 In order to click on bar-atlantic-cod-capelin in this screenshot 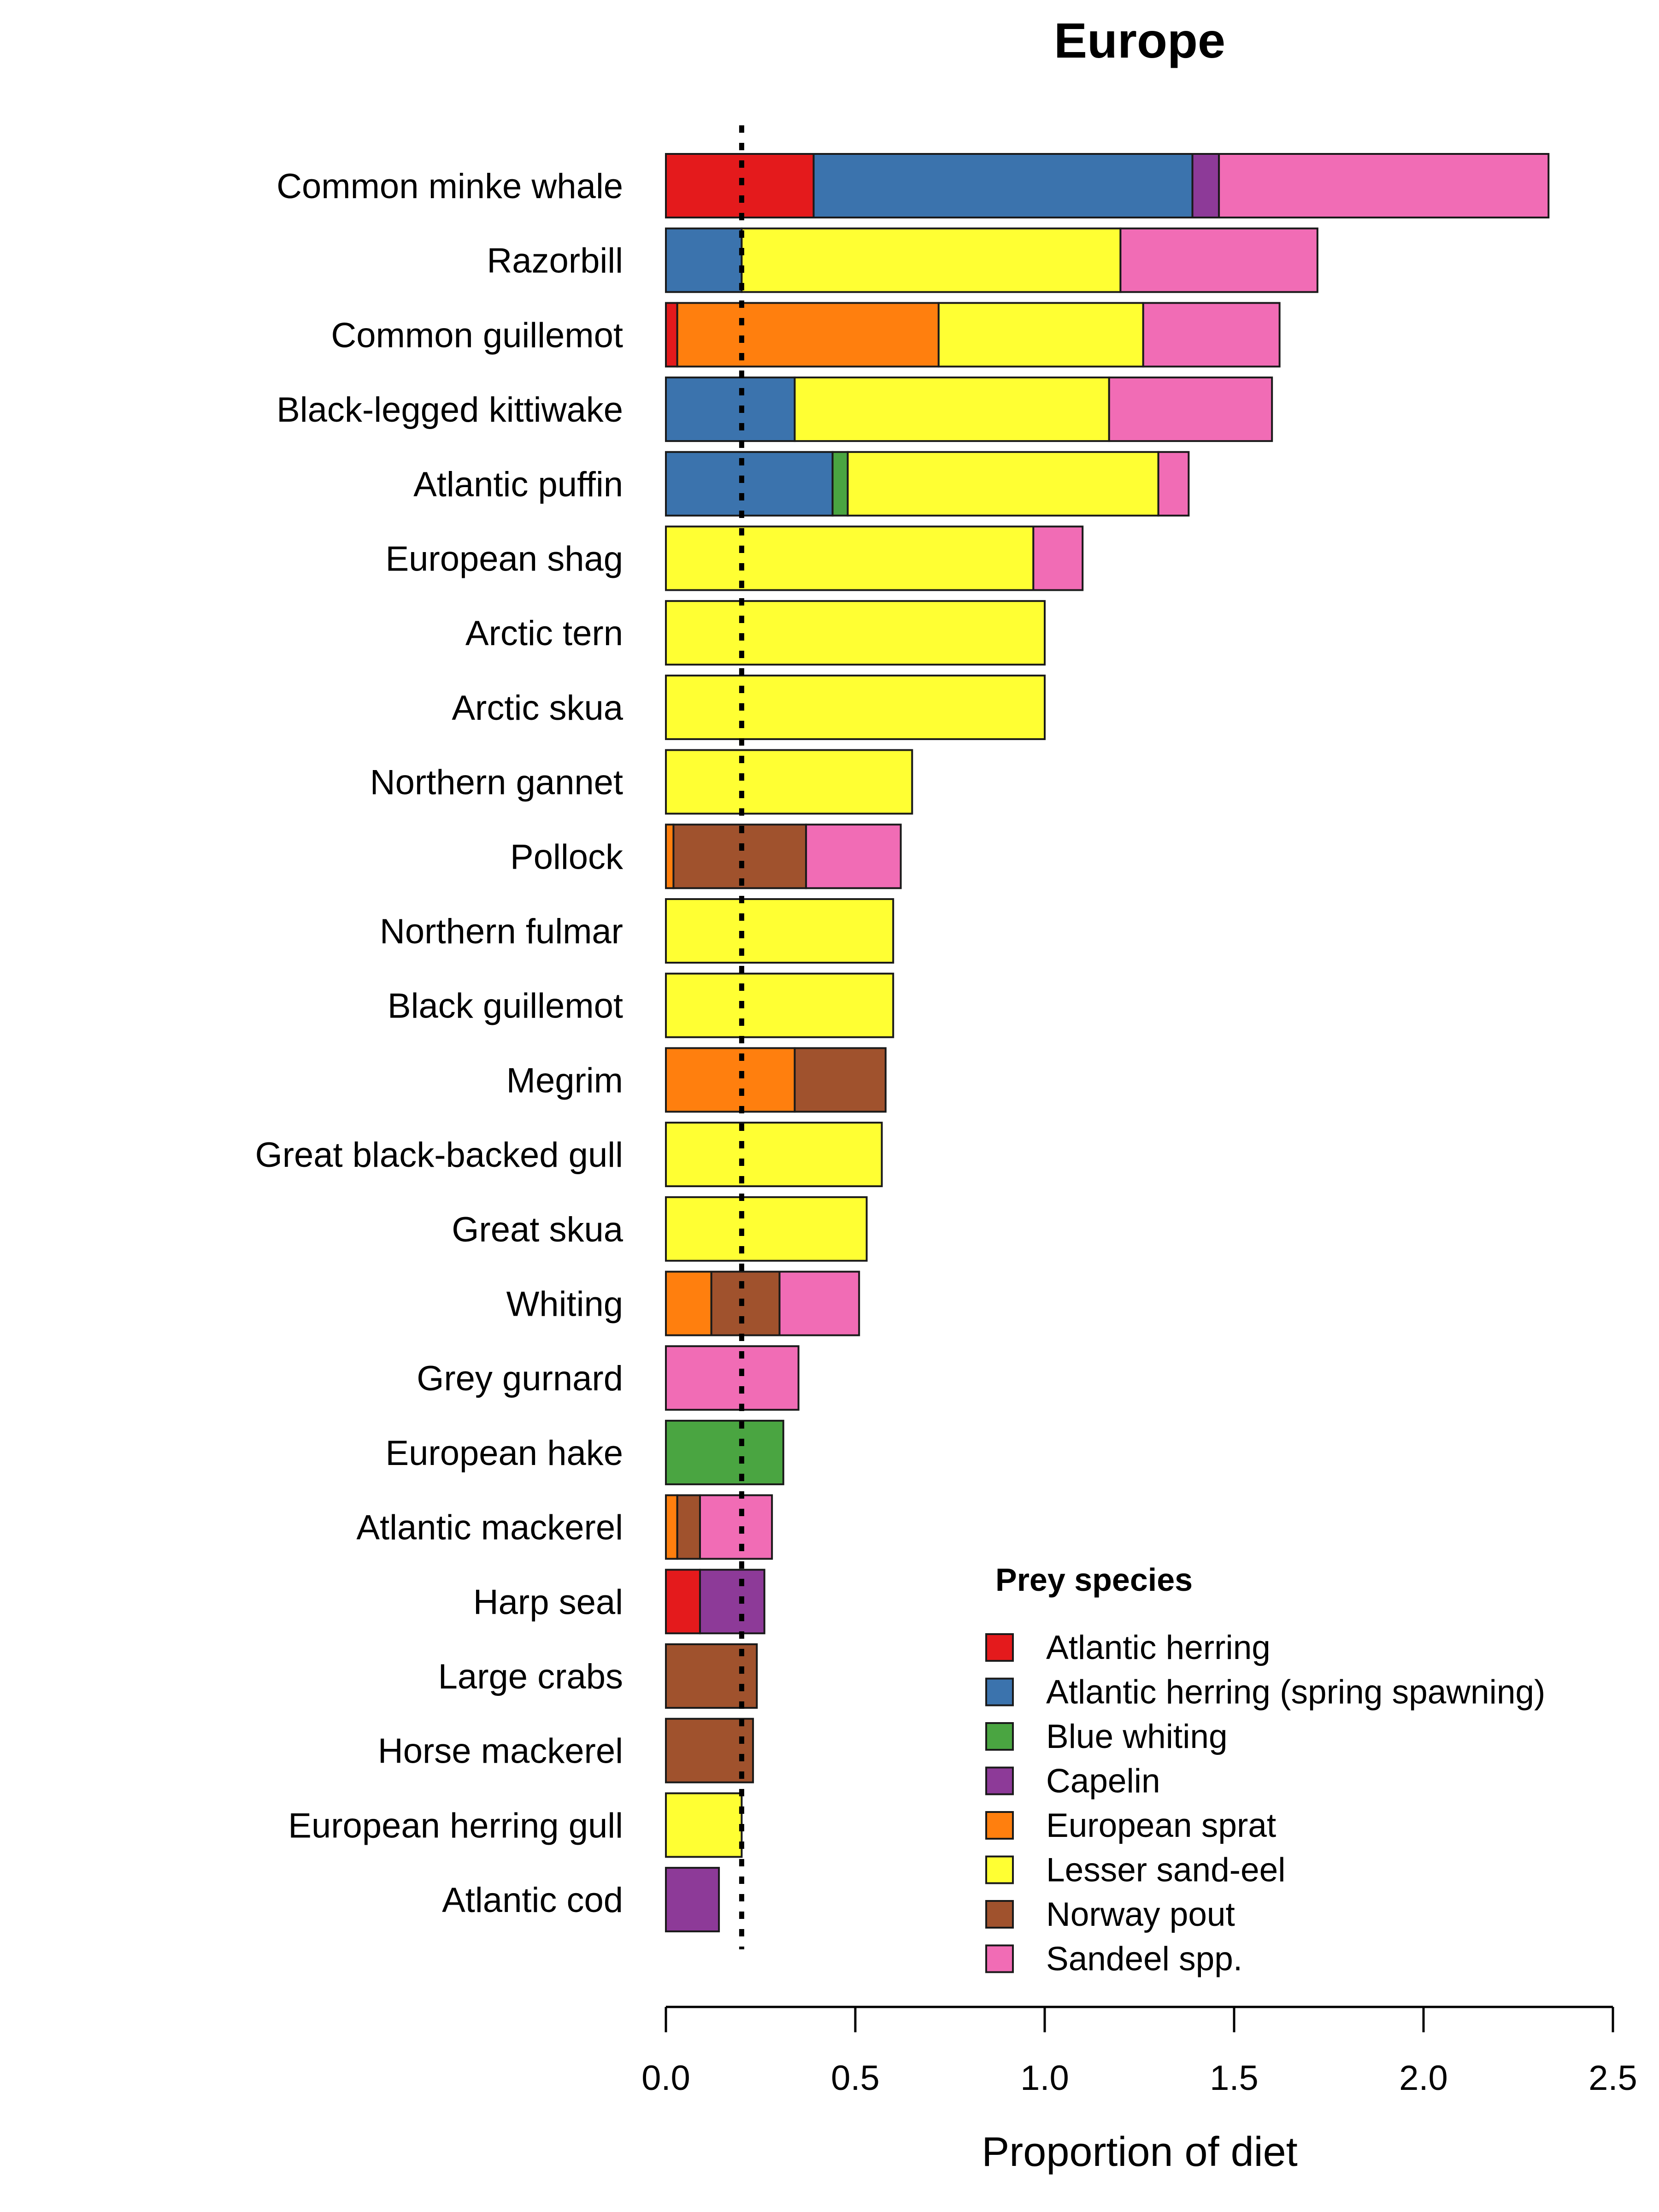, I will do `click(692, 1900)`.